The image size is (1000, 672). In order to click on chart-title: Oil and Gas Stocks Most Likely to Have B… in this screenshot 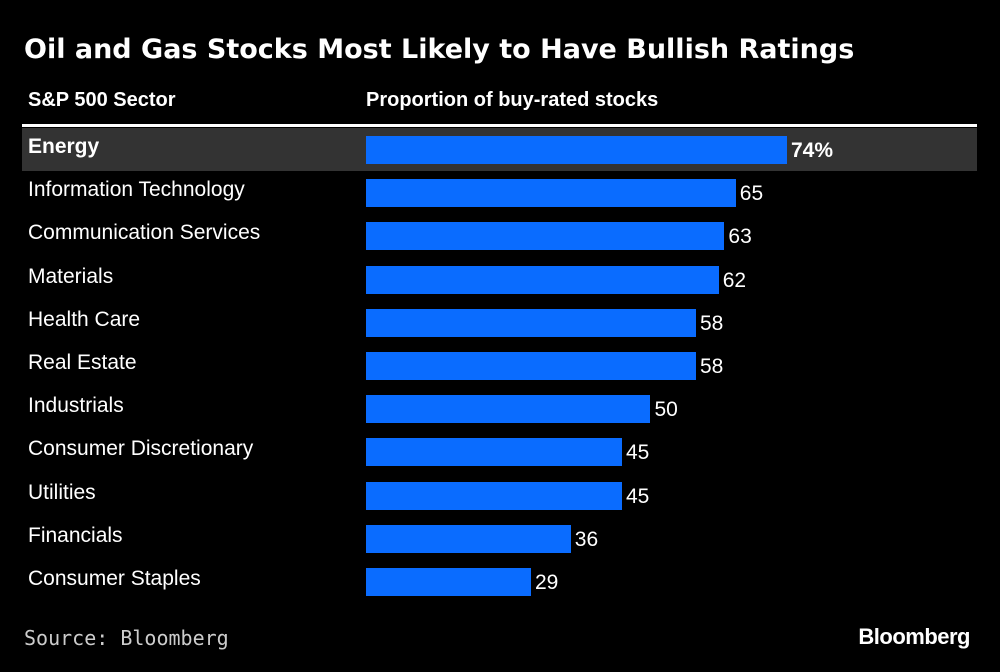, I will do `click(439, 49)`.